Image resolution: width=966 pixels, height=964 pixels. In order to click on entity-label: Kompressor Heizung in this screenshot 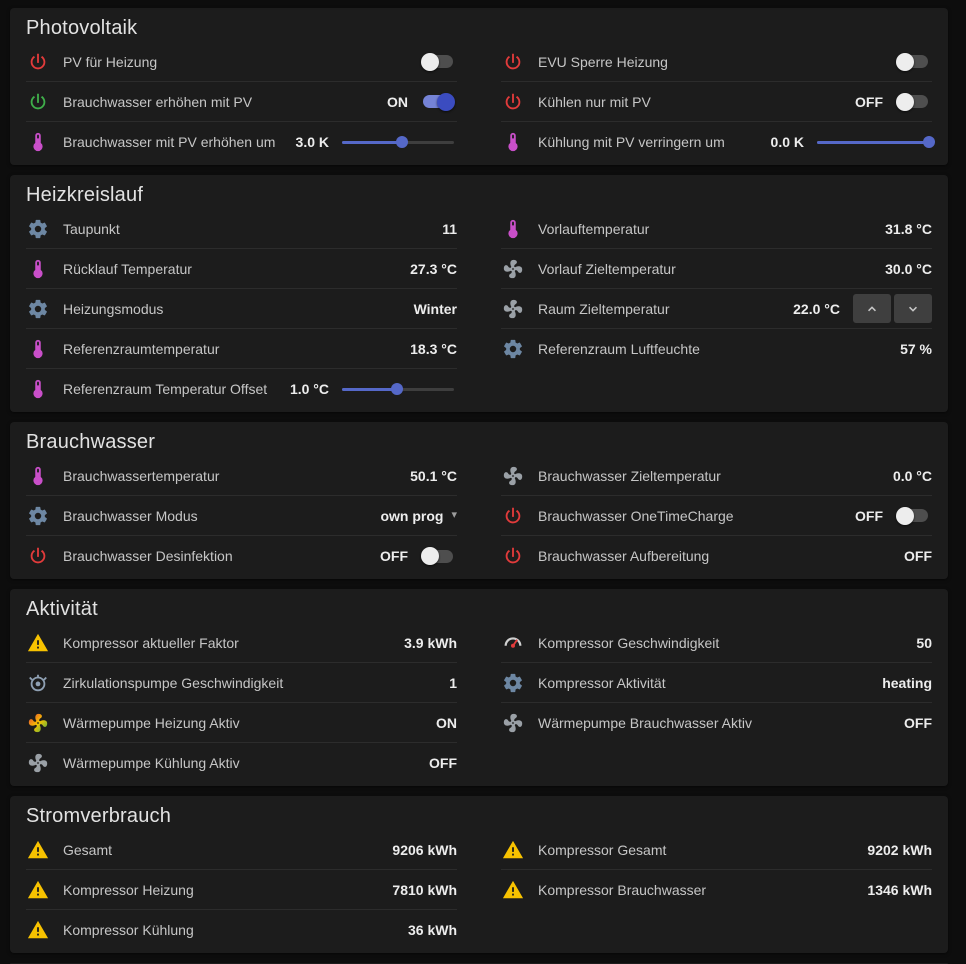, I will do `click(128, 889)`.